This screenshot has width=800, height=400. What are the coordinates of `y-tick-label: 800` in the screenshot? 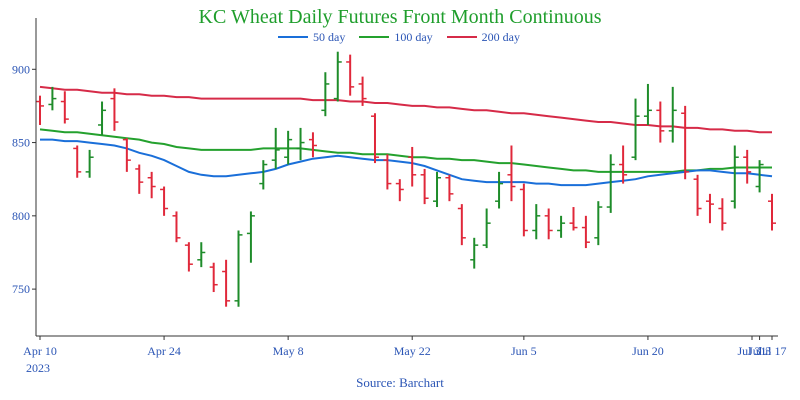 It's located at (21, 216).